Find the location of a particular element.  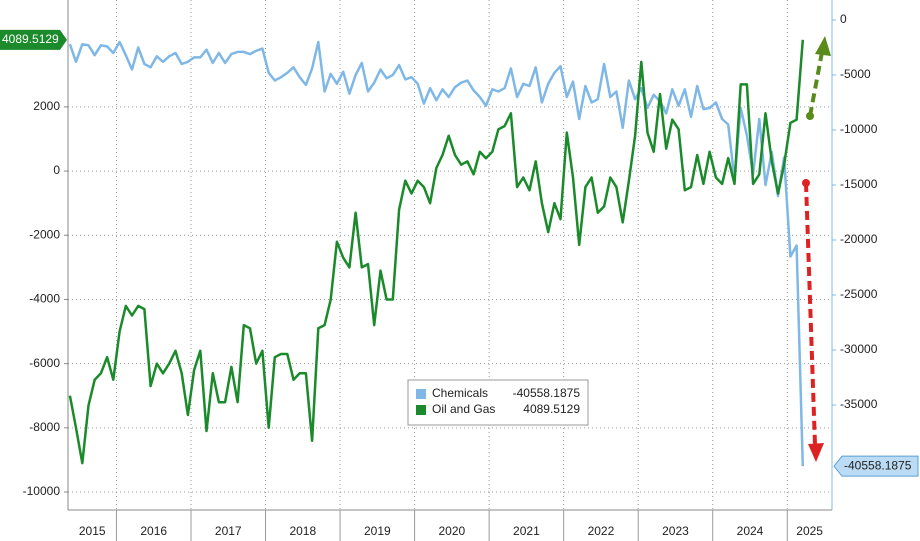

y2-tick-label: -5000 is located at coordinates (855, 74).